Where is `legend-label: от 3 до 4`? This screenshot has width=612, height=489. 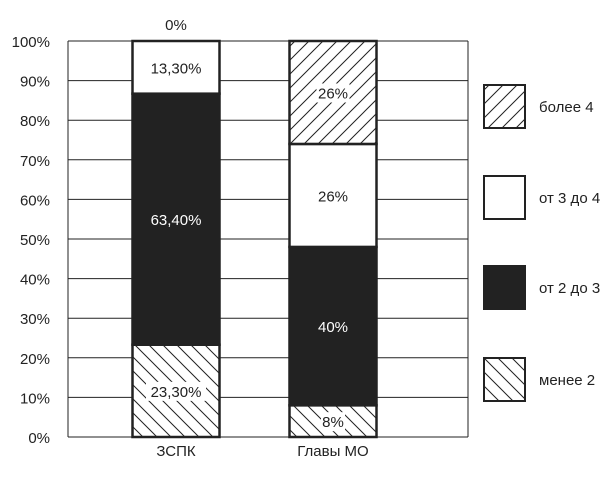 legend-label: от 3 до 4 is located at coordinates (569, 198).